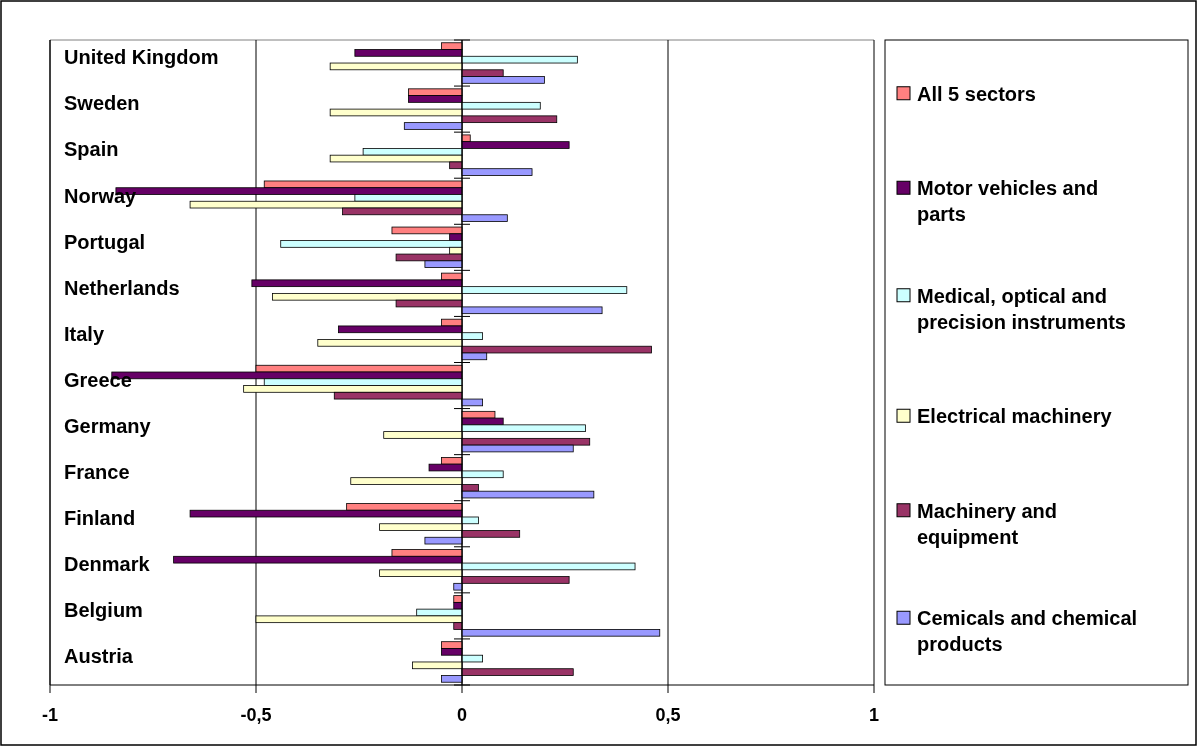  I want to click on legend-label: Electrical machinery, so click(1015, 416).